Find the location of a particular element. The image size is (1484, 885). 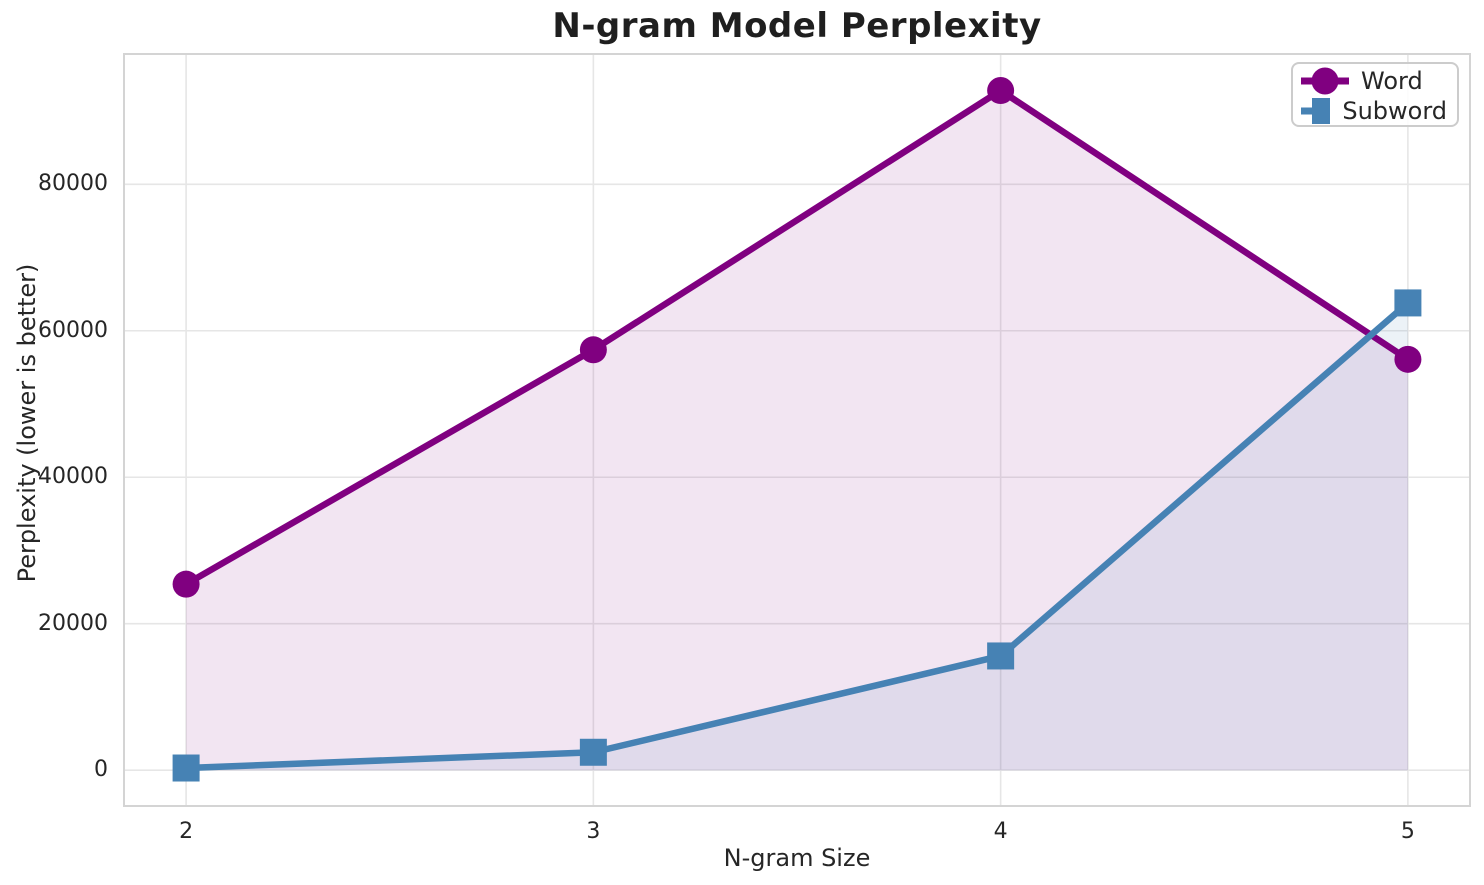

x-tick-label: 2 is located at coordinates (186, 831).